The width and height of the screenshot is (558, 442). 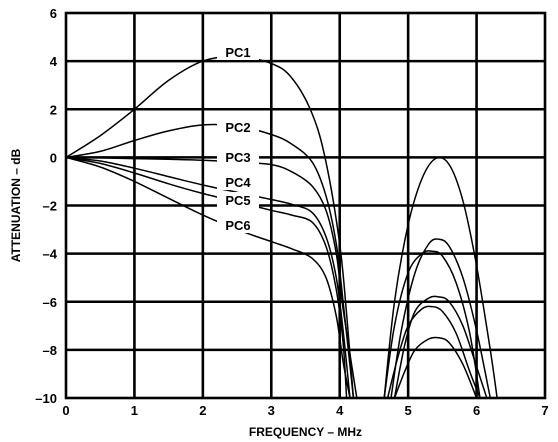 I want to click on y-tick-label: –2, so click(x=50, y=206).